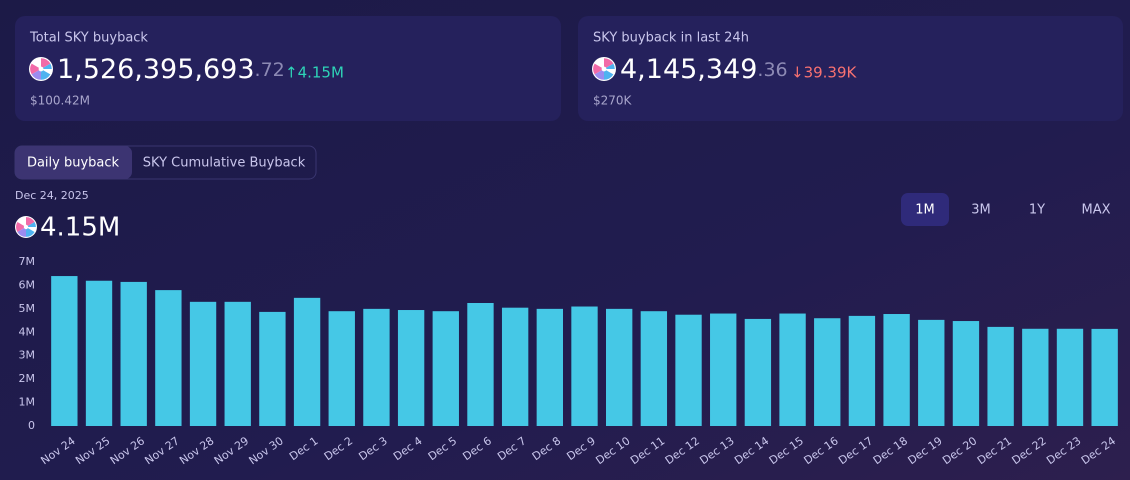 The width and height of the screenshot is (1130, 480). Describe the element at coordinates (27, 261) in the screenshot. I see `y-tick-label: 7M` at that location.